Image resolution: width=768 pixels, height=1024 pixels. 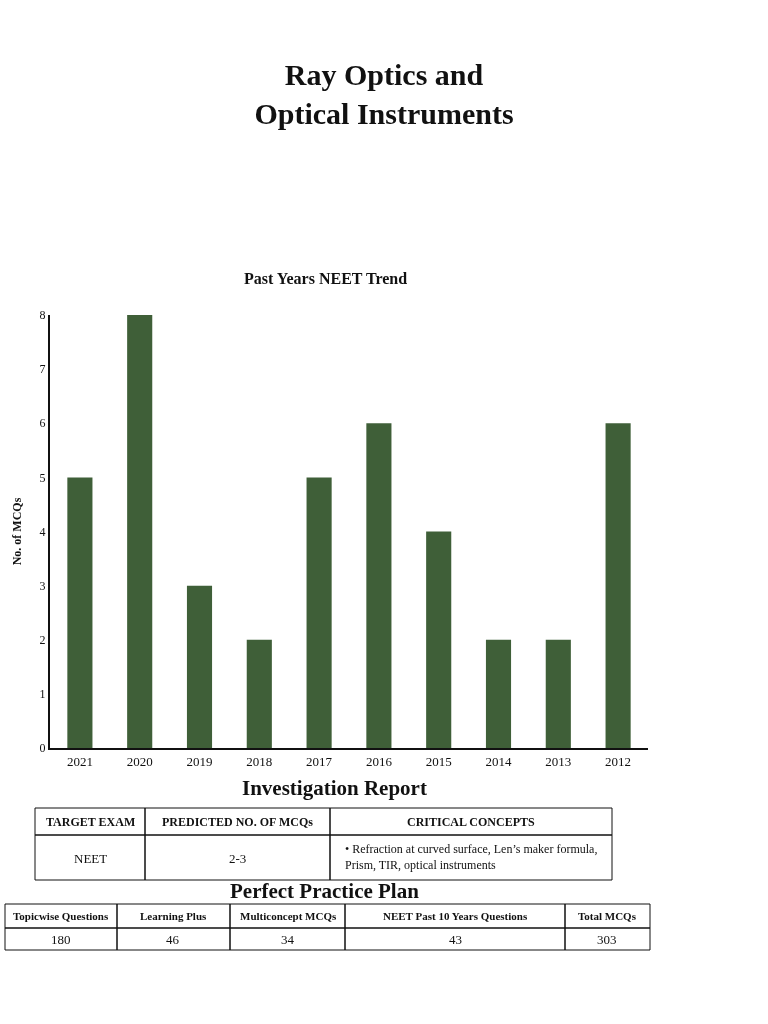 What do you see at coordinates (607, 939) in the screenshot?
I see `text: 303` at bounding box center [607, 939].